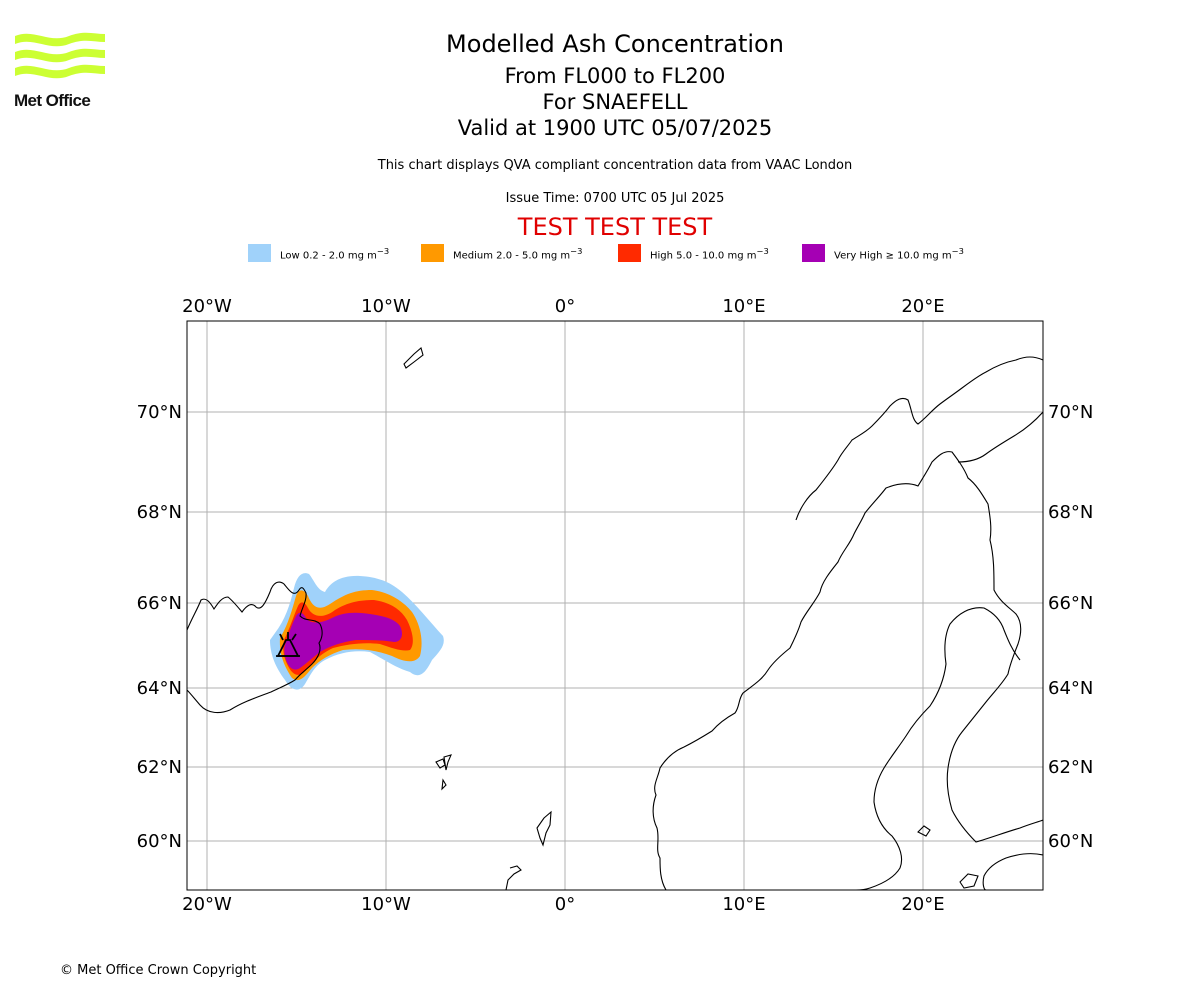 The image size is (1200, 1004). I want to click on legend-unit-high: −3, so click(762, 251).